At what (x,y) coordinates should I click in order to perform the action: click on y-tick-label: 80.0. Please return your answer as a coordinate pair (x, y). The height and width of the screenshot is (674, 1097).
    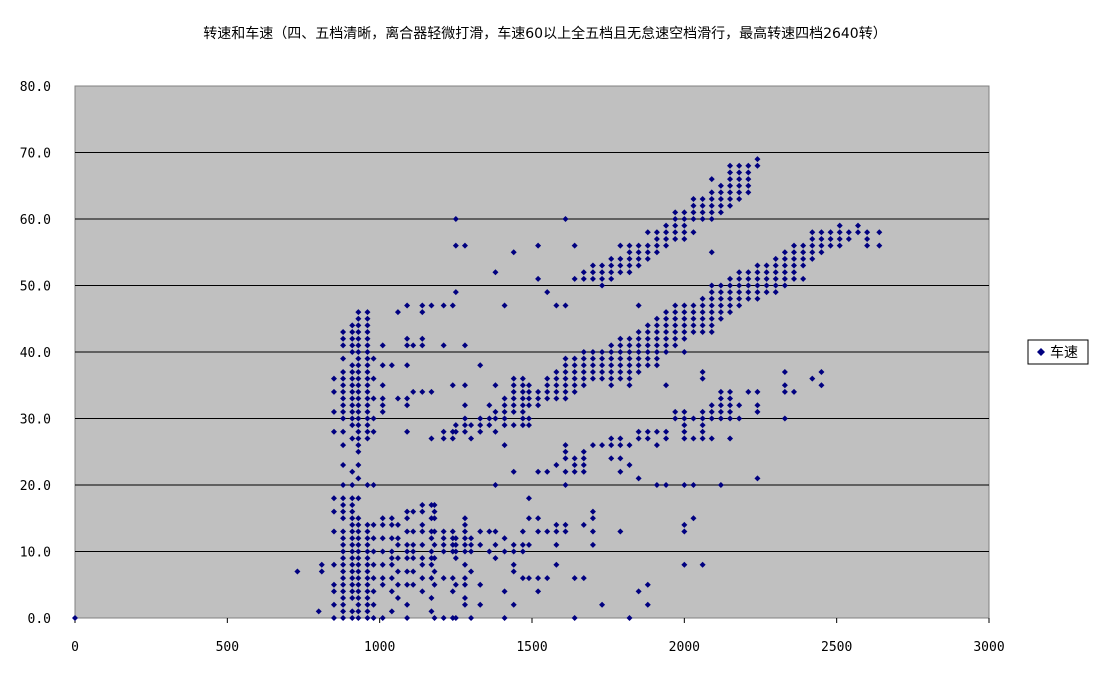
    Looking at the image, I should click on (35, 87).